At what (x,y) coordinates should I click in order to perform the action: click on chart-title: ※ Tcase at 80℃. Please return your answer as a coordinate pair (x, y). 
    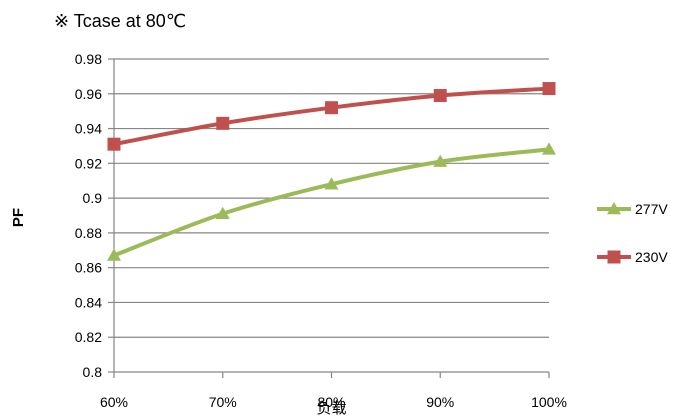
    Looking at the image, I should click on (120, 21).